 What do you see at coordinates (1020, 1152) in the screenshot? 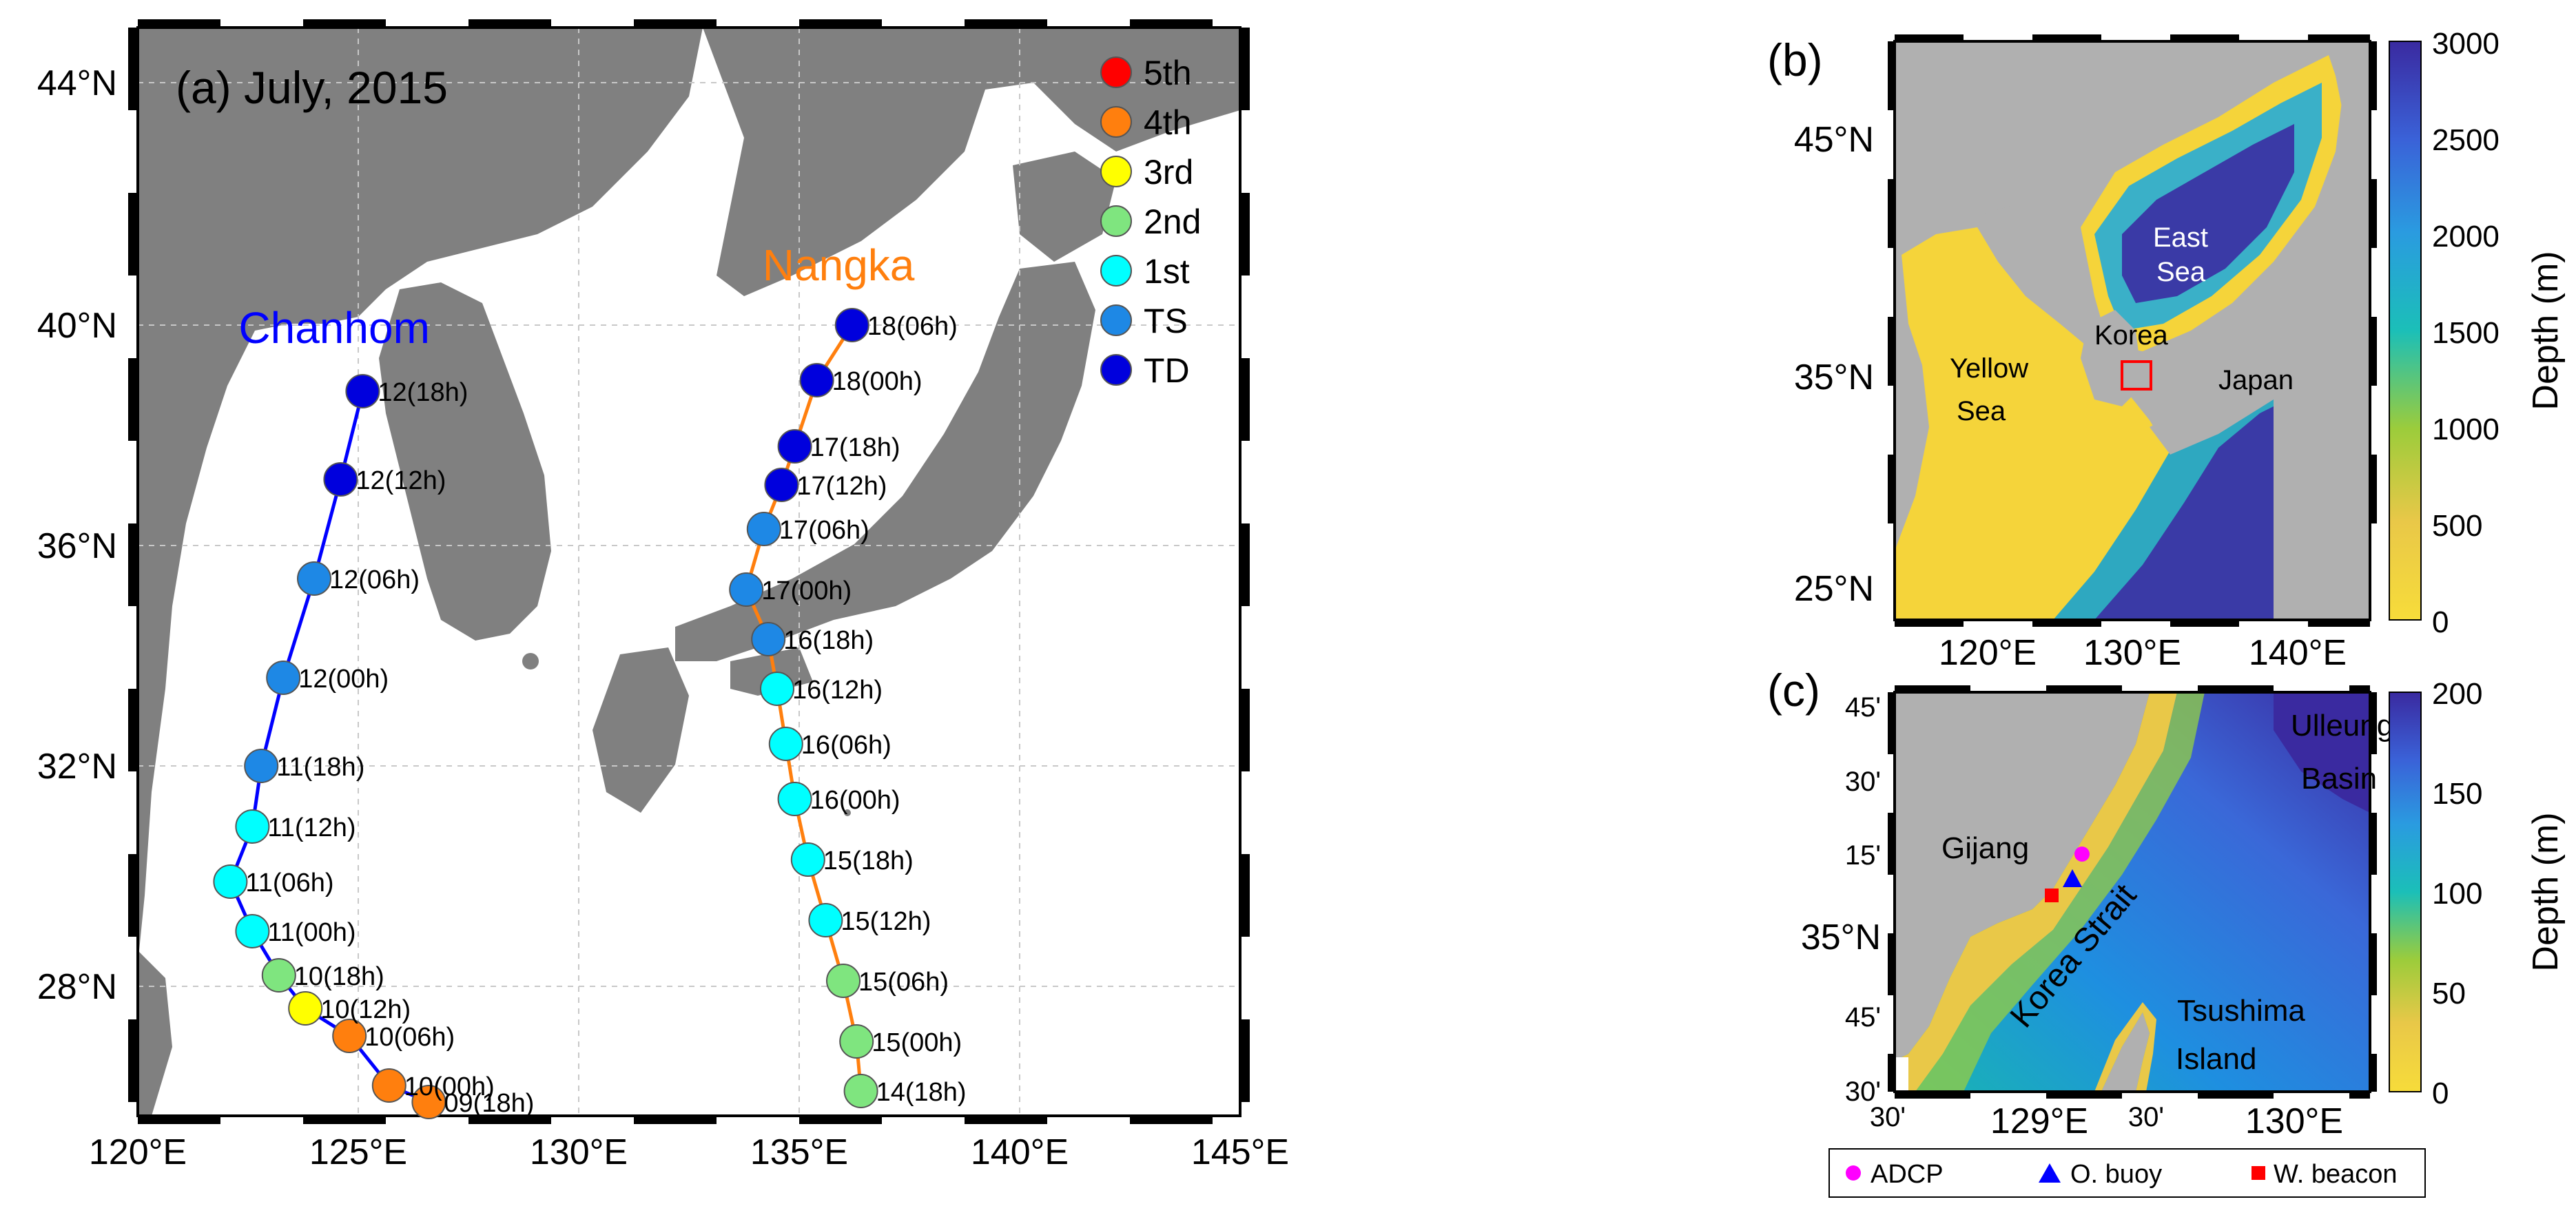
I see `lon-tick: 140°E` at bounding box center [1020, 1152].